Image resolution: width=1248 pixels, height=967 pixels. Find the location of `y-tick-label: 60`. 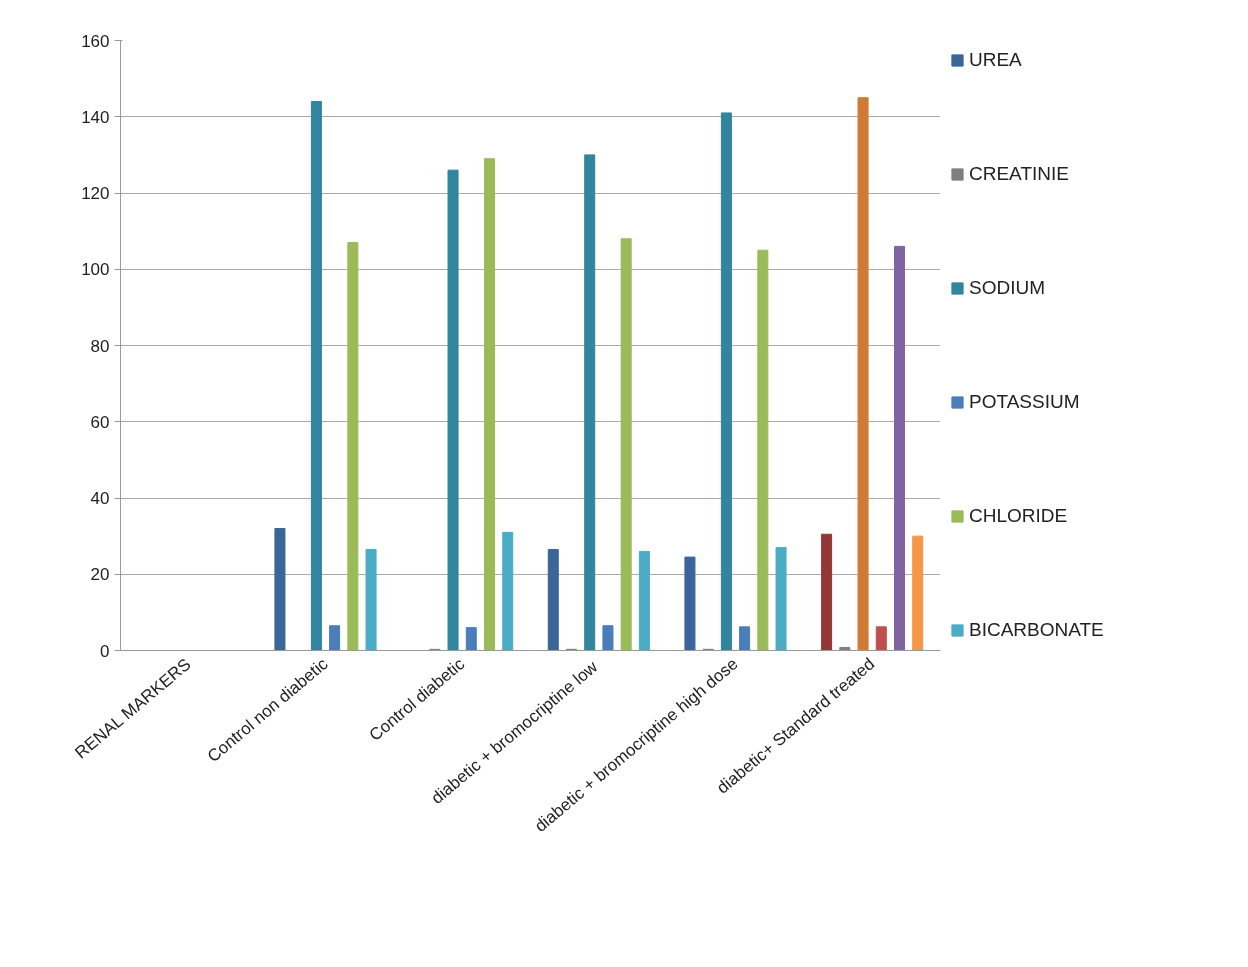

y-tick-label: 60 is located at coordinates (100, 422).